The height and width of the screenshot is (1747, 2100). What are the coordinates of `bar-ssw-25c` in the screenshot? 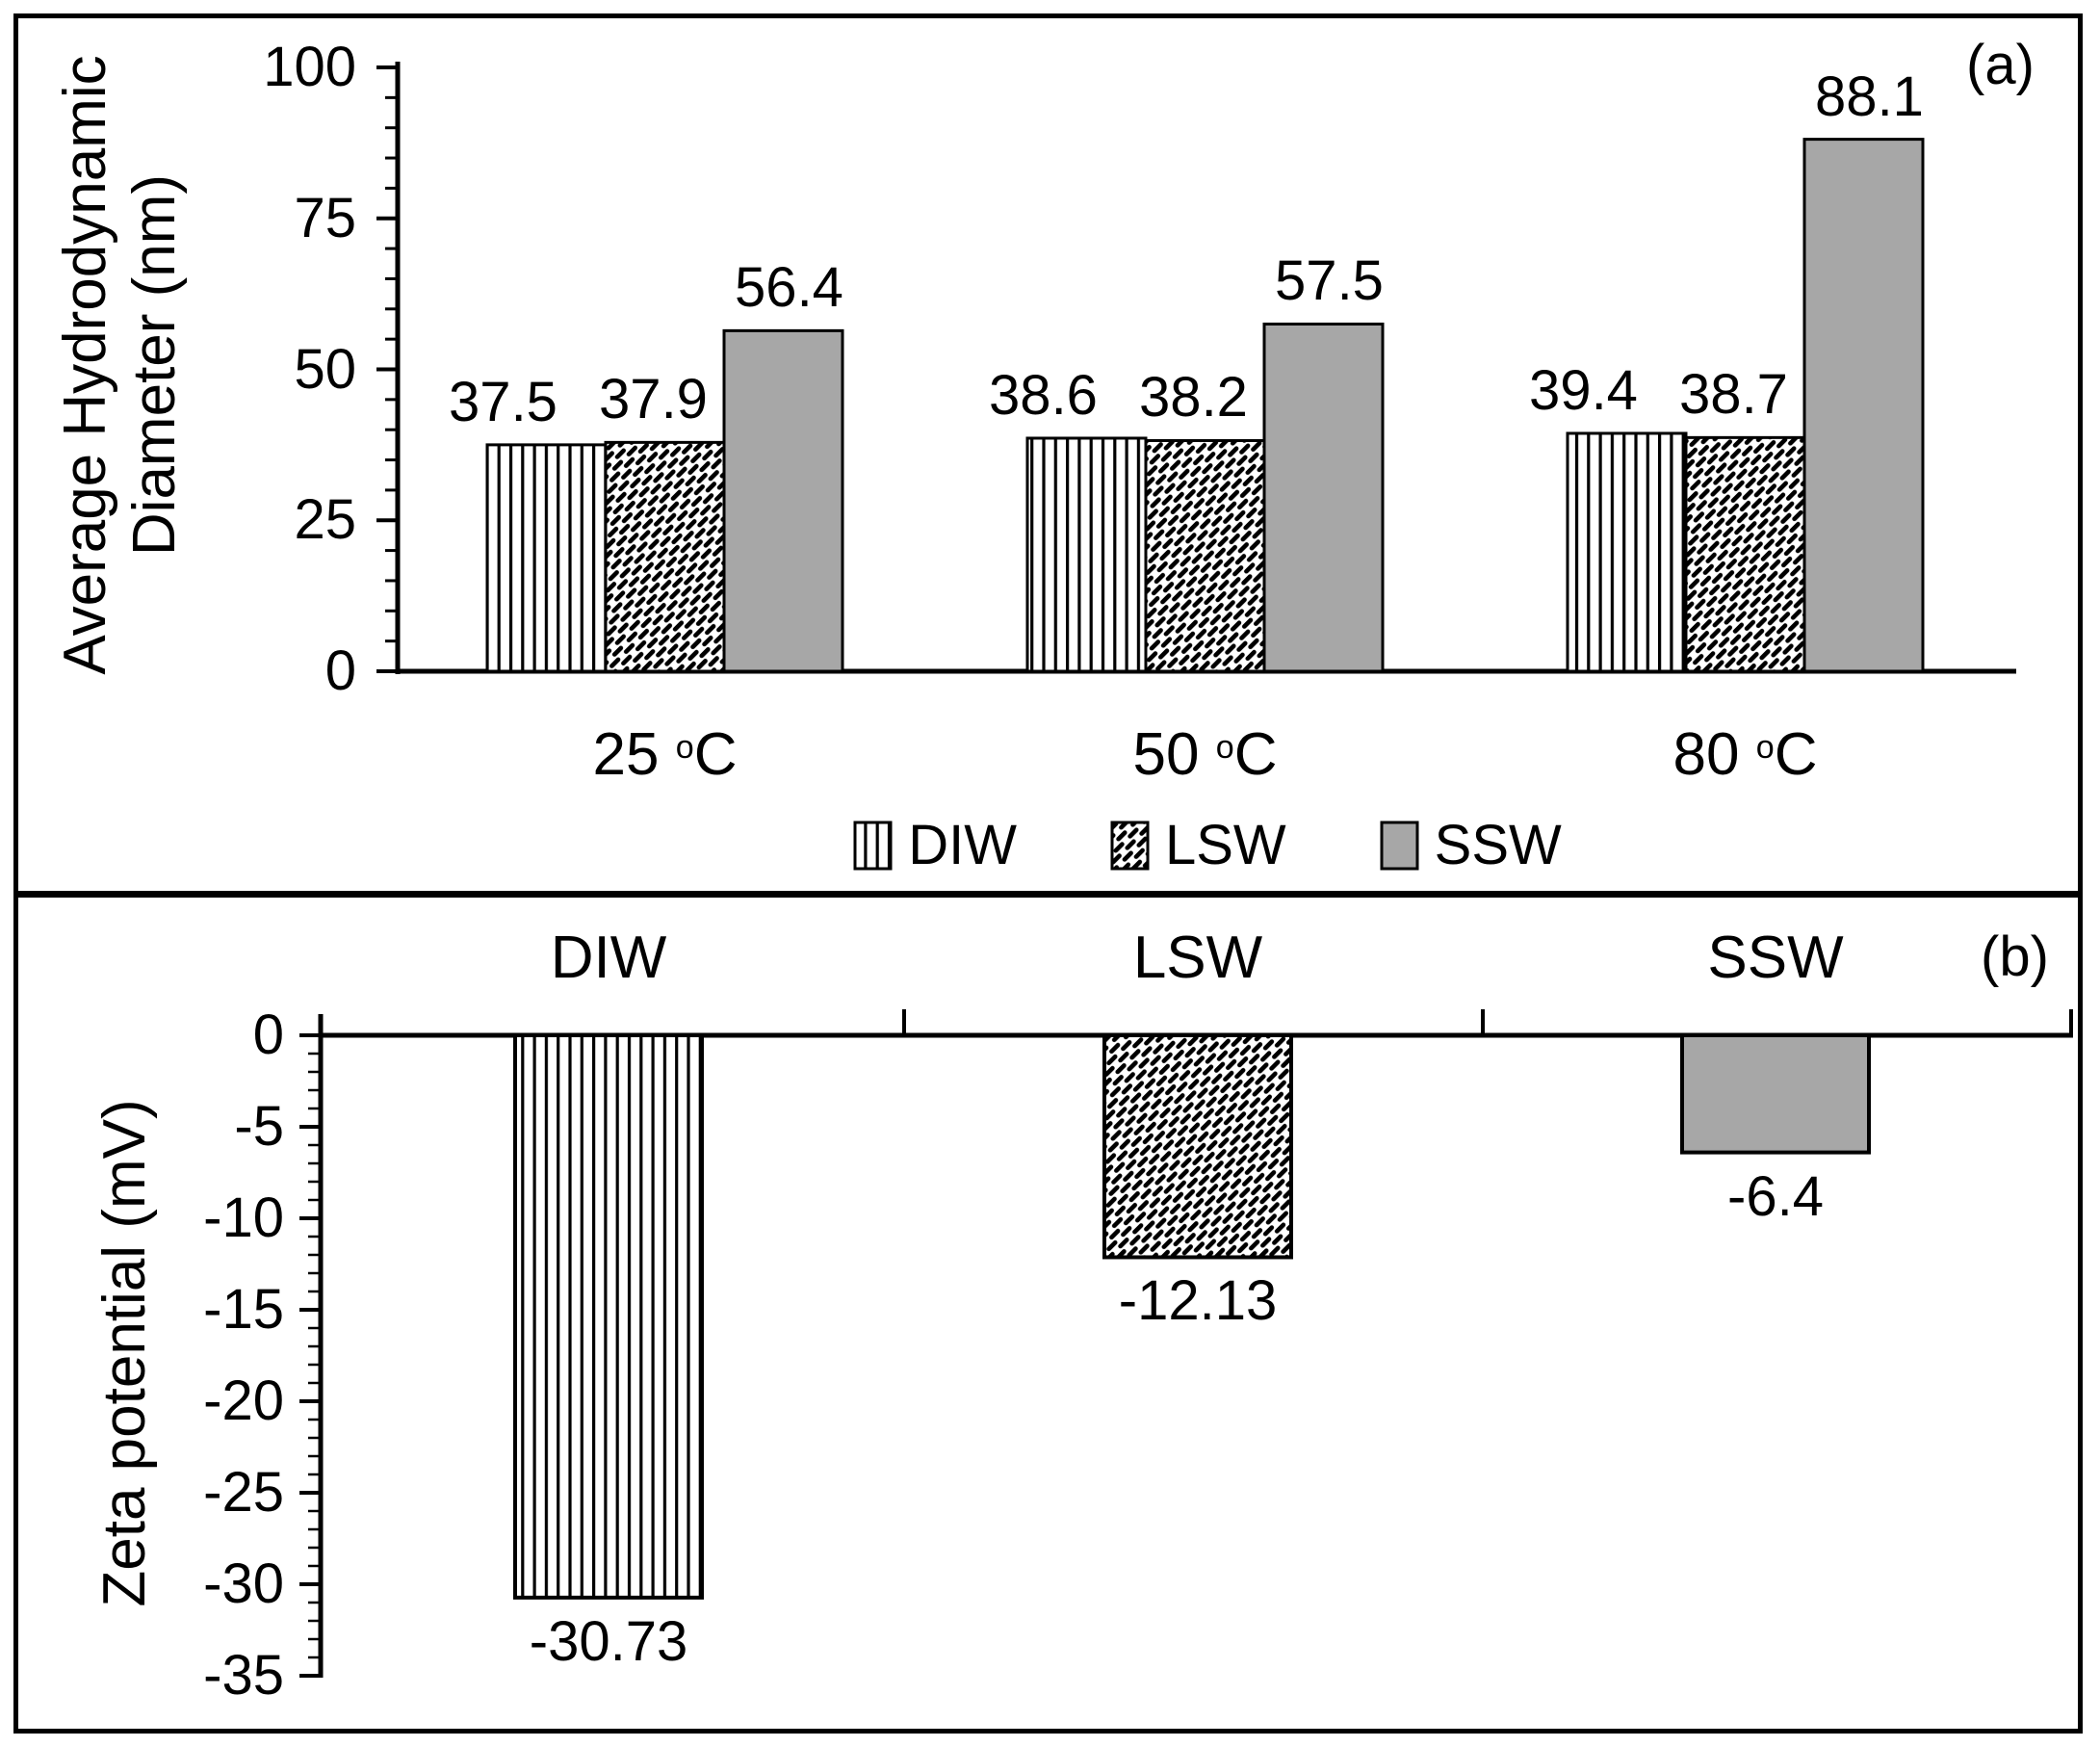 It's located at (783, 500).